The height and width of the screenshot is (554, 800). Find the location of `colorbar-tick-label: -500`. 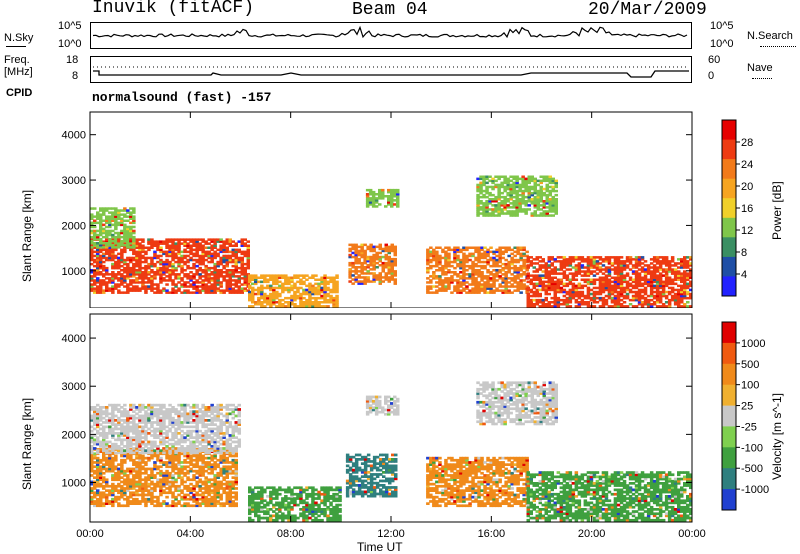

colorbar-tick-label: -500 is located at coordinates (752, 469).